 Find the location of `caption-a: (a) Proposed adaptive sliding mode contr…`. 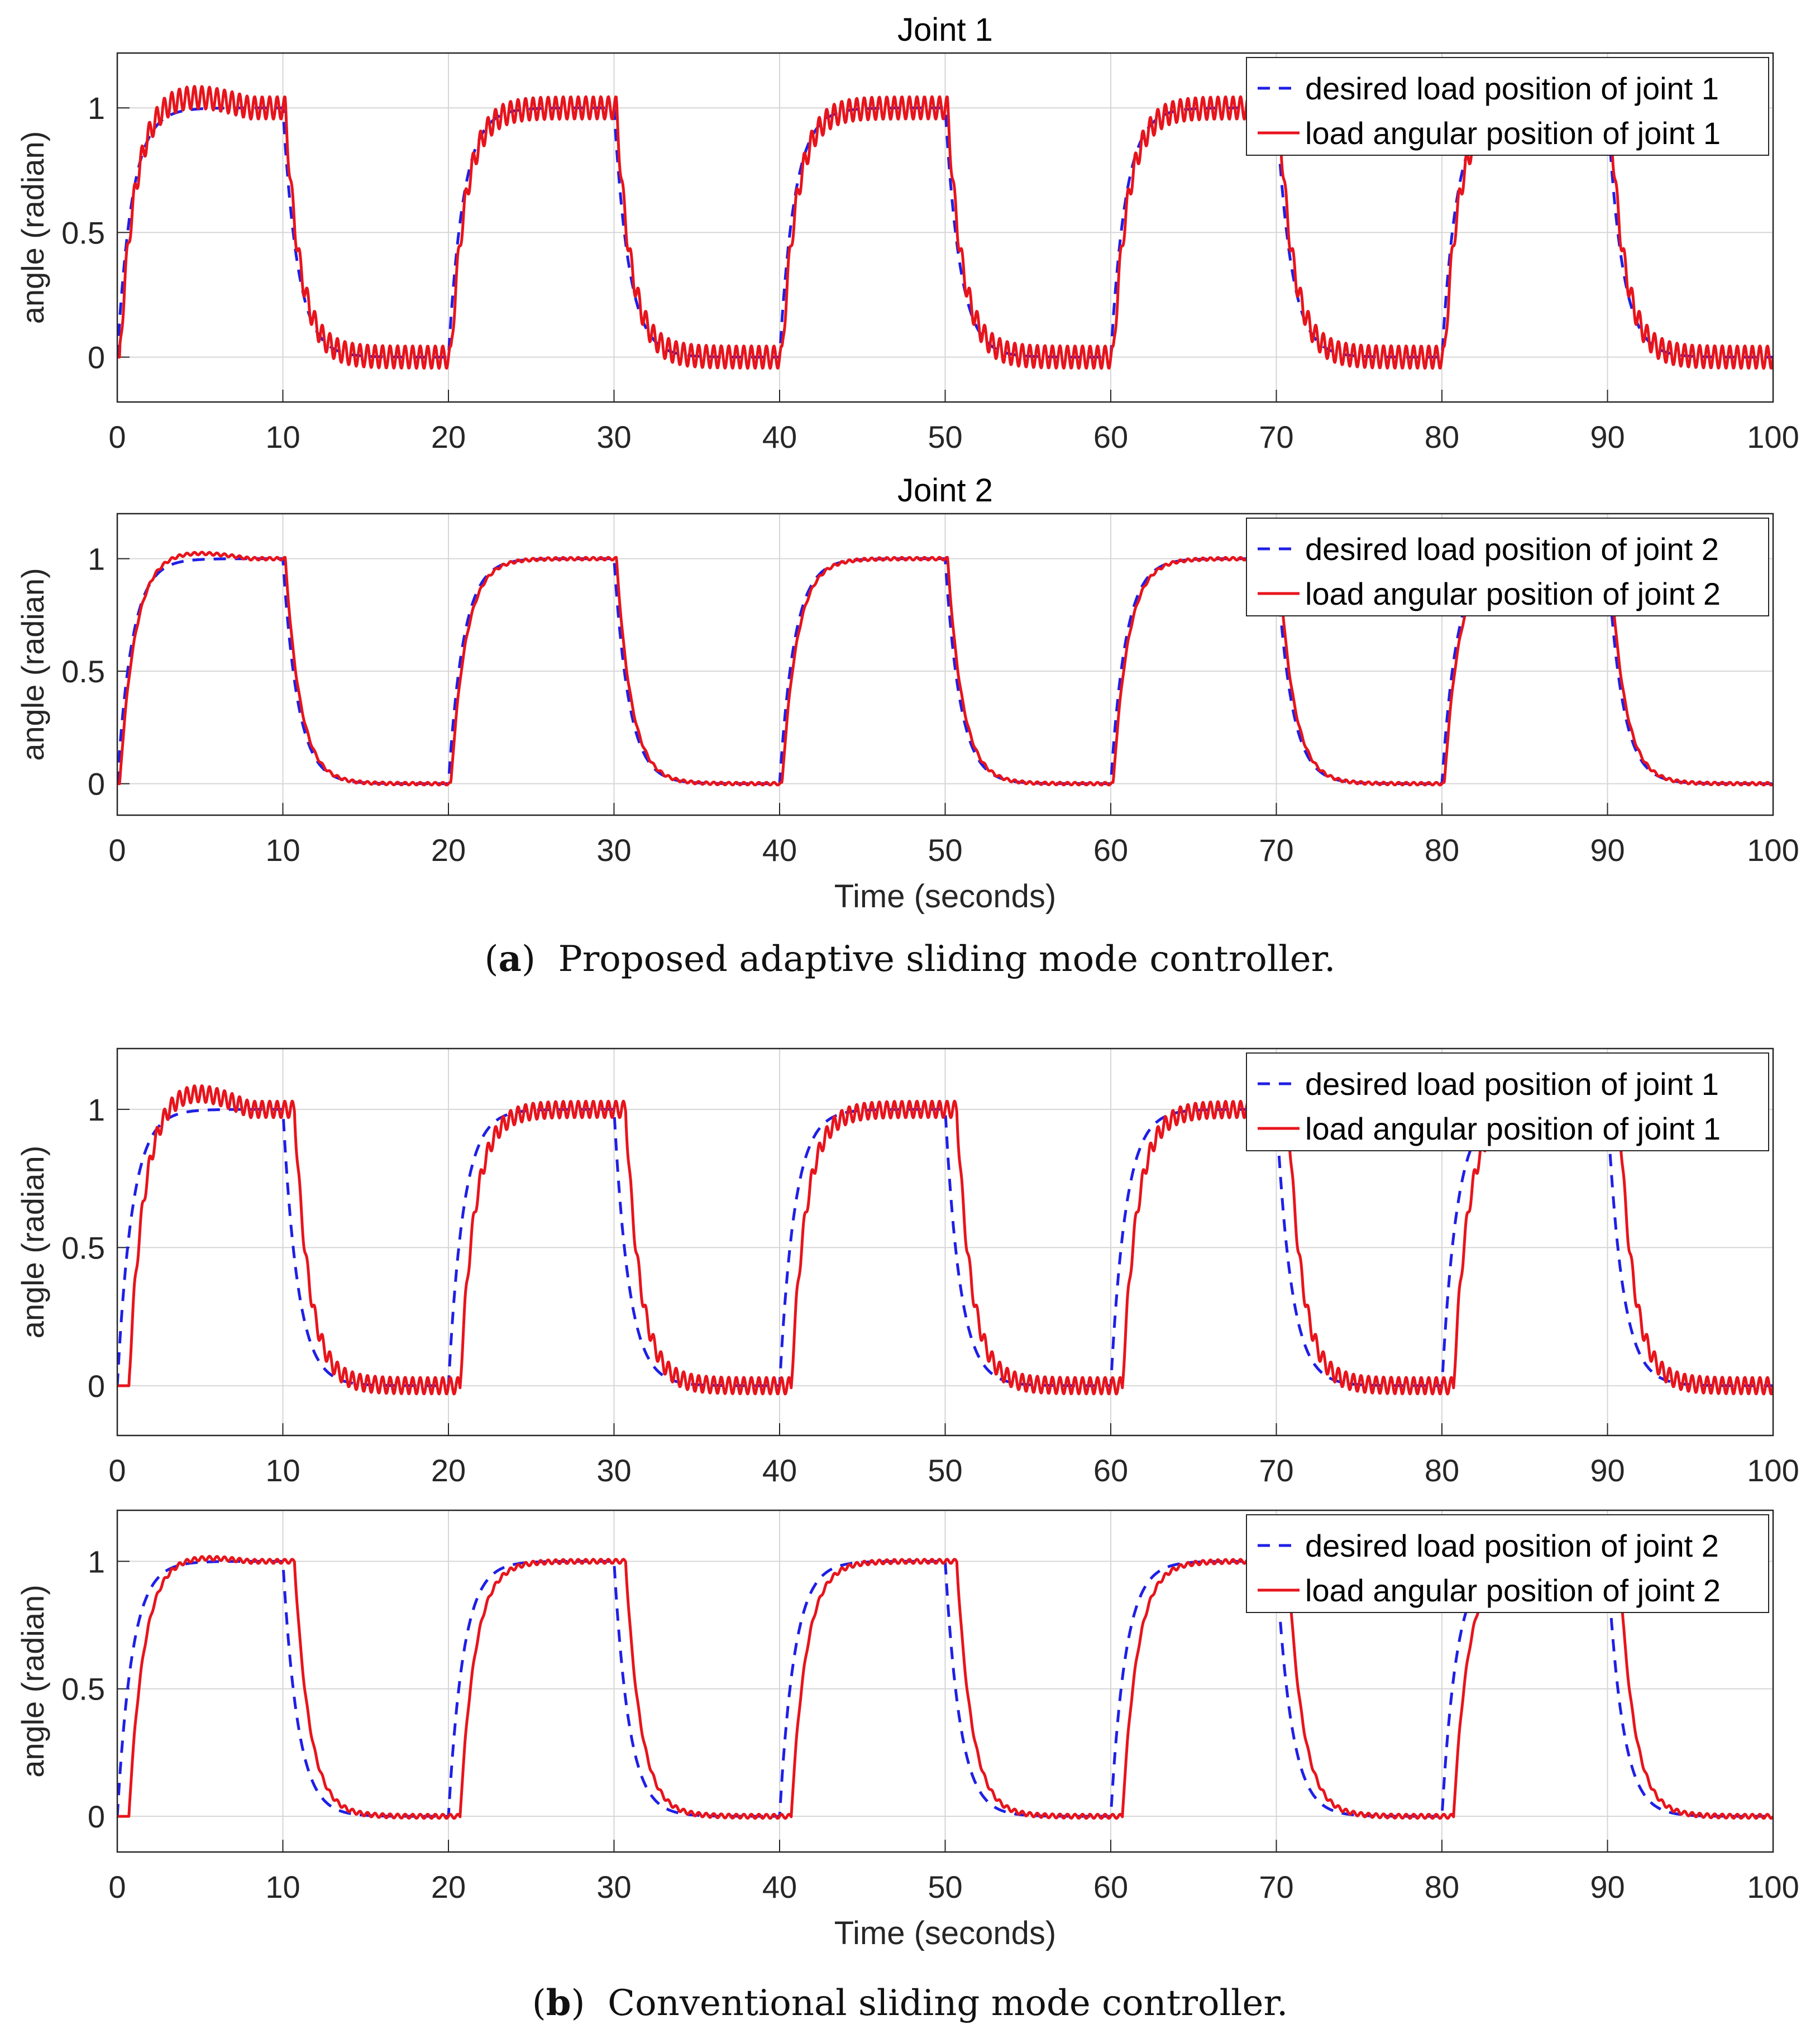

caption-a: (a) Proposed adaptive sliding mode contr… is located at coordinates (910, 959).